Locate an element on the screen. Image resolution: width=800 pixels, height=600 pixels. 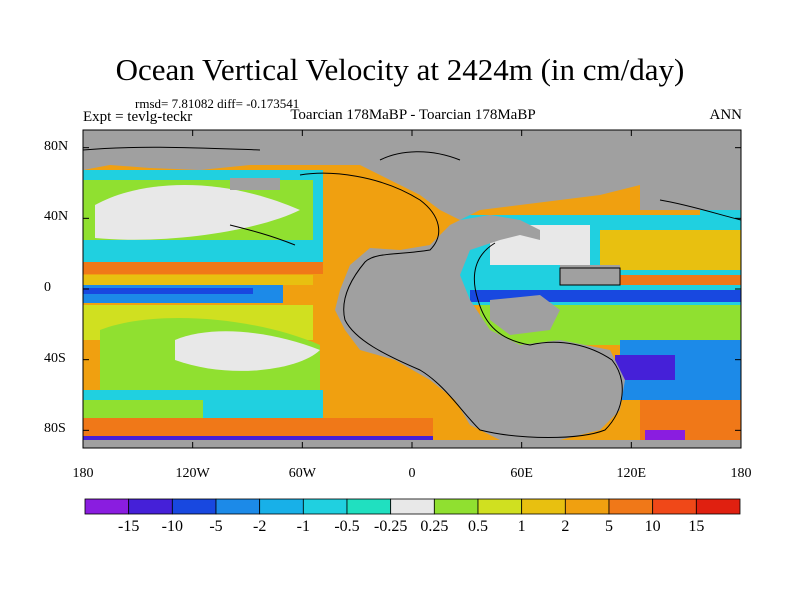
colorbar-label: 0.25 is located at coordinates (434, 526).